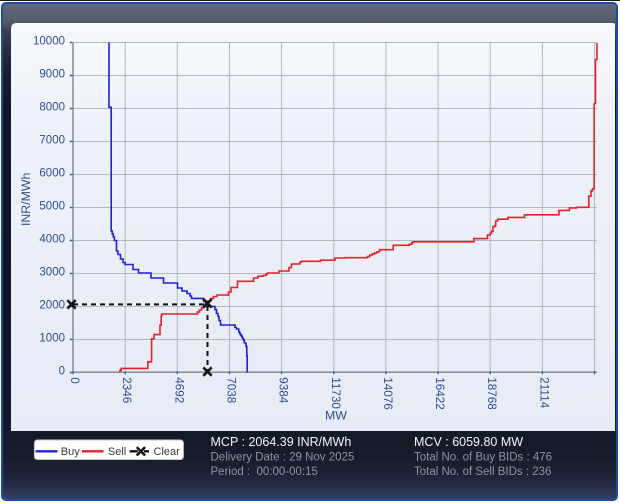 This screenshot has height=503, width=620. Describe the element at coordinates (117, 452) in the screenshot. I see `svg-text: Sell` at that location.